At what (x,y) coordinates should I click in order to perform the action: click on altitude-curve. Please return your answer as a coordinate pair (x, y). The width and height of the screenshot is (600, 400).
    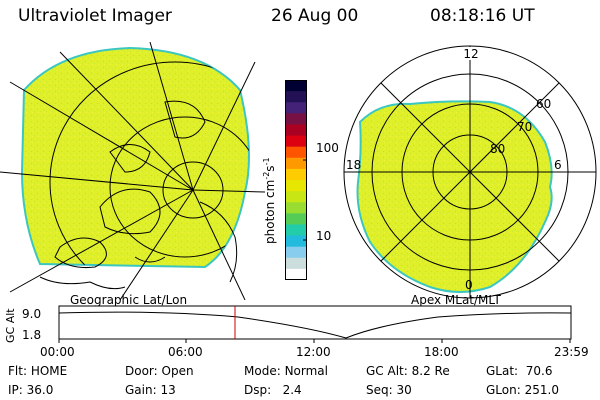
    Looking at the image, I should click on (315, 325).